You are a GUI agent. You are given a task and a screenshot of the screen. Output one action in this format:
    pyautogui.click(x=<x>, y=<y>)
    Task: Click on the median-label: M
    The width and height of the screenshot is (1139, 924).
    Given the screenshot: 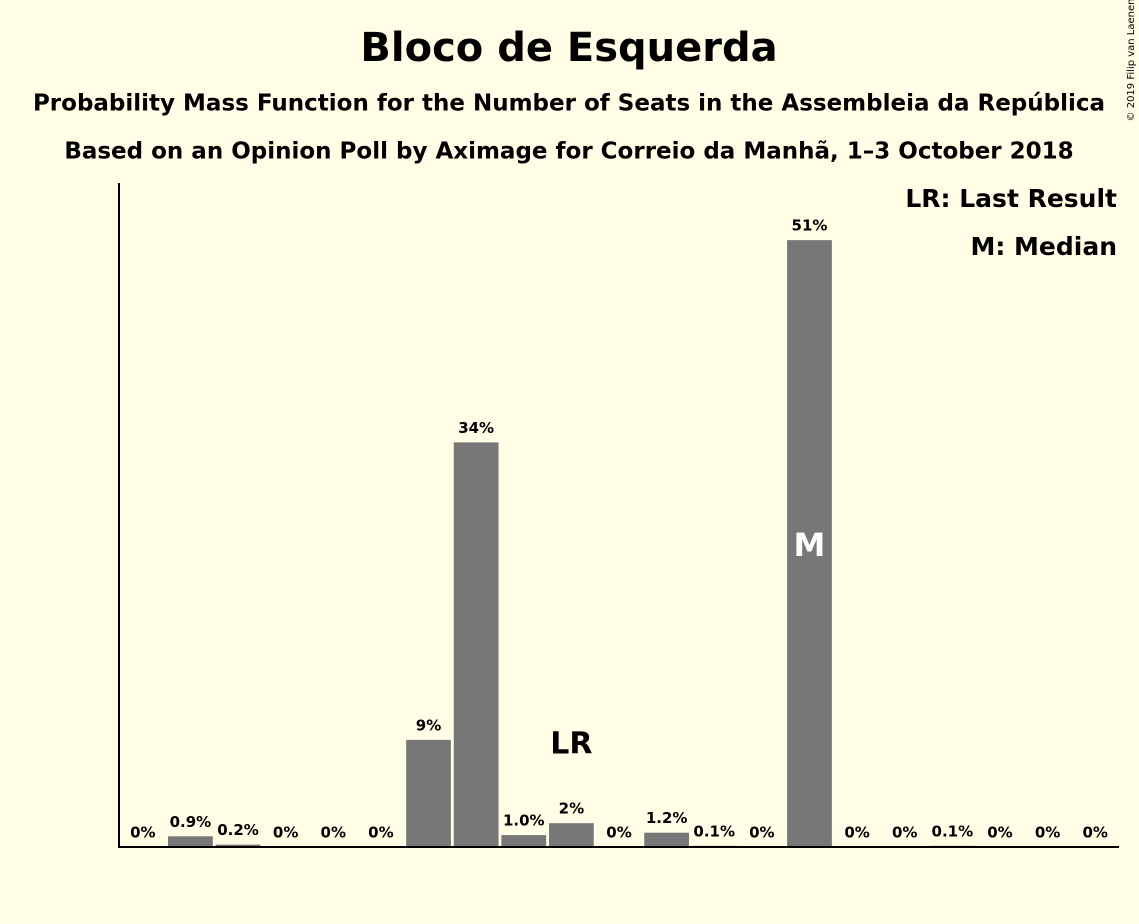 What is the action you would take?
    pyautogui.click(x=810, y=545)
    